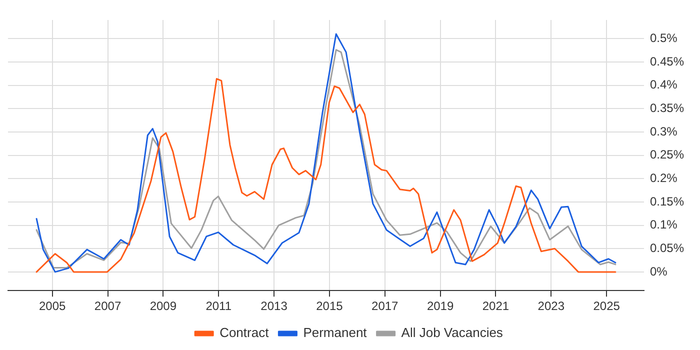 The width and height of the screenshot is (700, 350). I want to click on x-tick-label: 2021, so click(496, 306).